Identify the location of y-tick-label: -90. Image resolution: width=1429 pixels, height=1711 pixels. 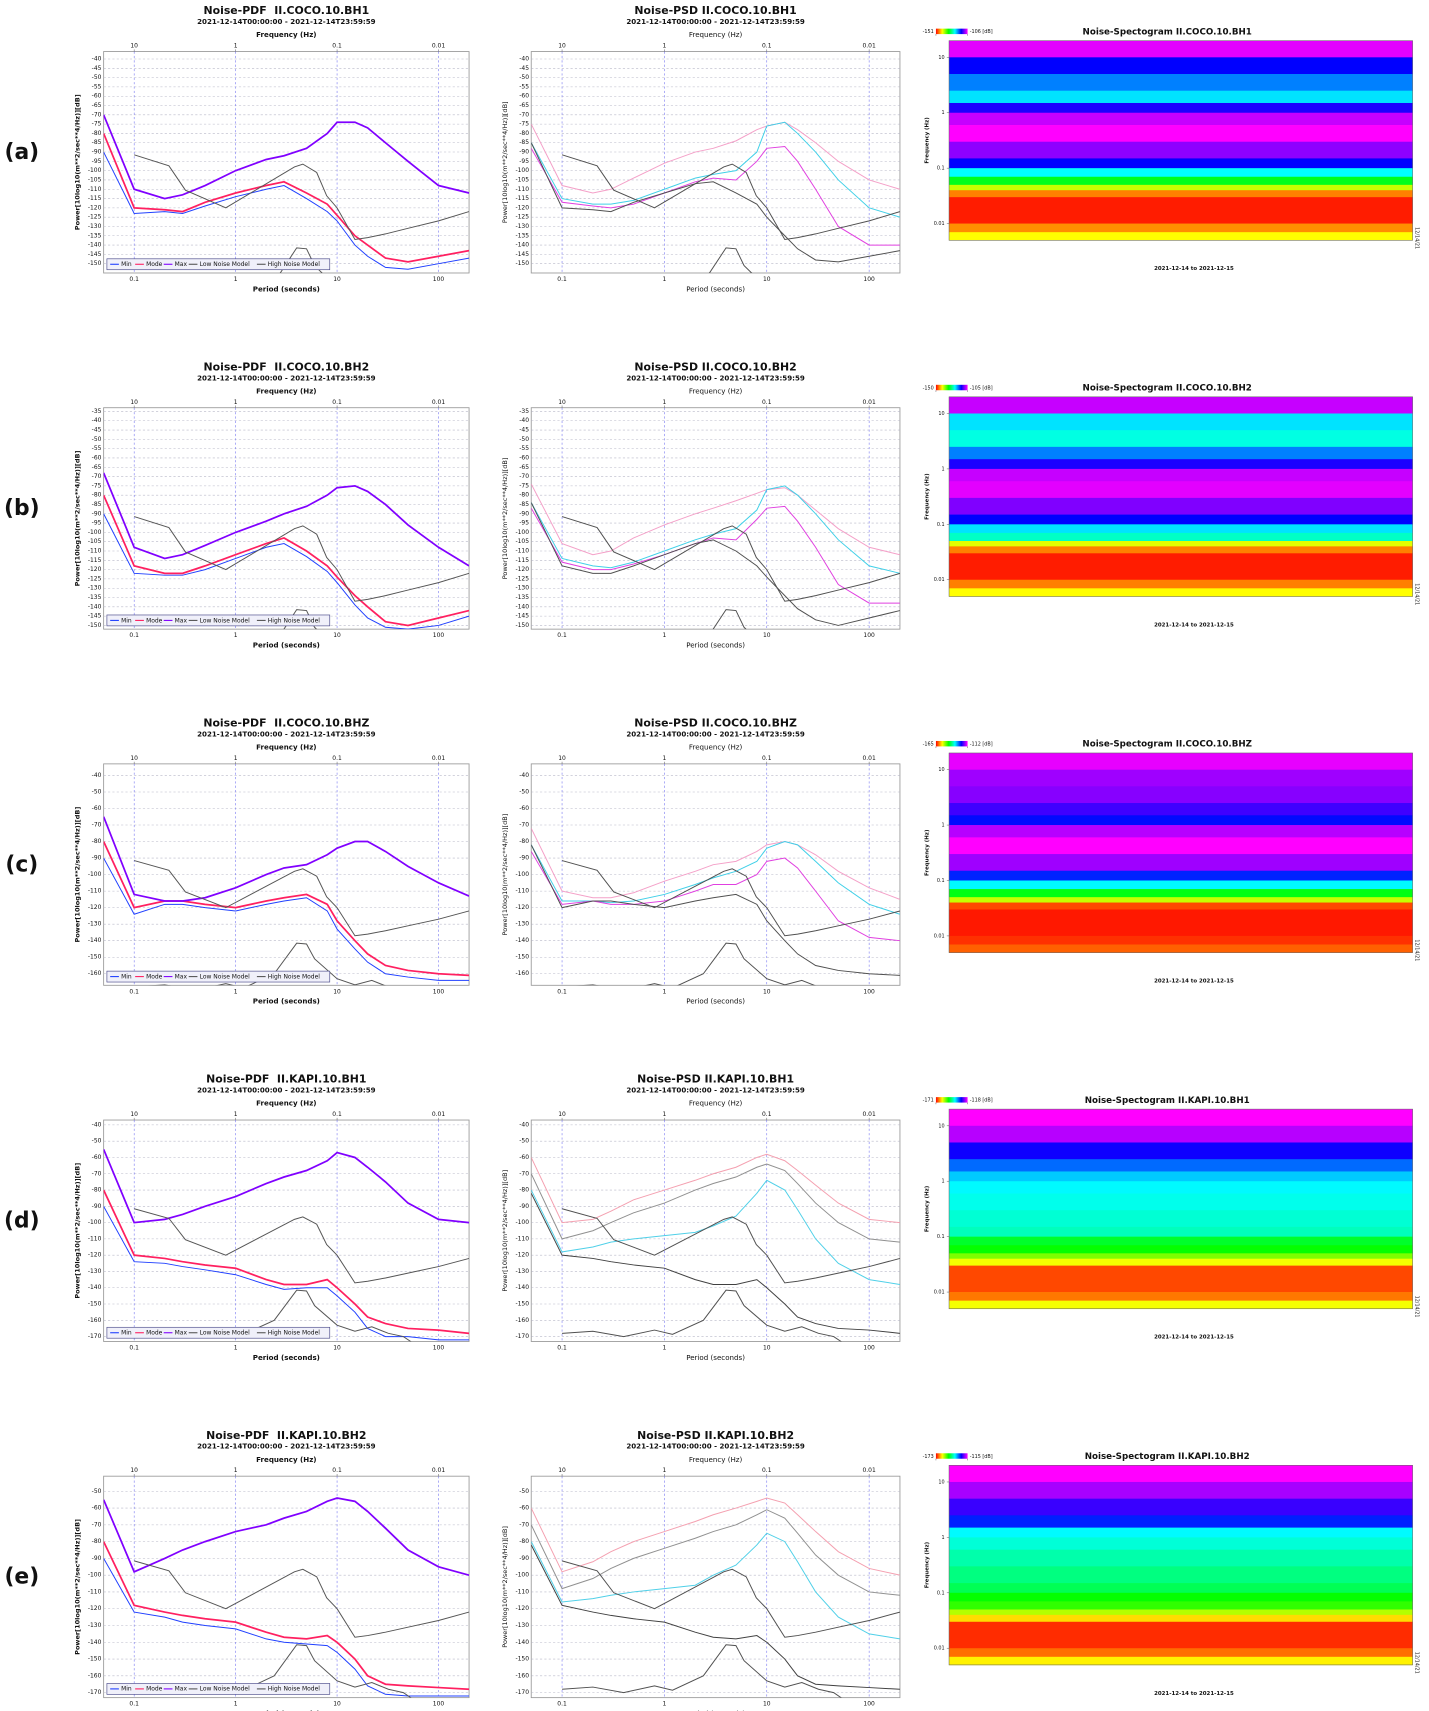
(524, 1558).